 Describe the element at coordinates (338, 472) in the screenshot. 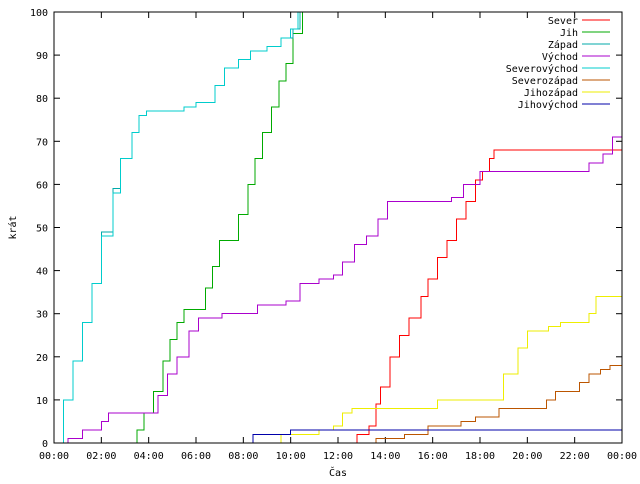

I see `x-axis-label: Čas` at that location.